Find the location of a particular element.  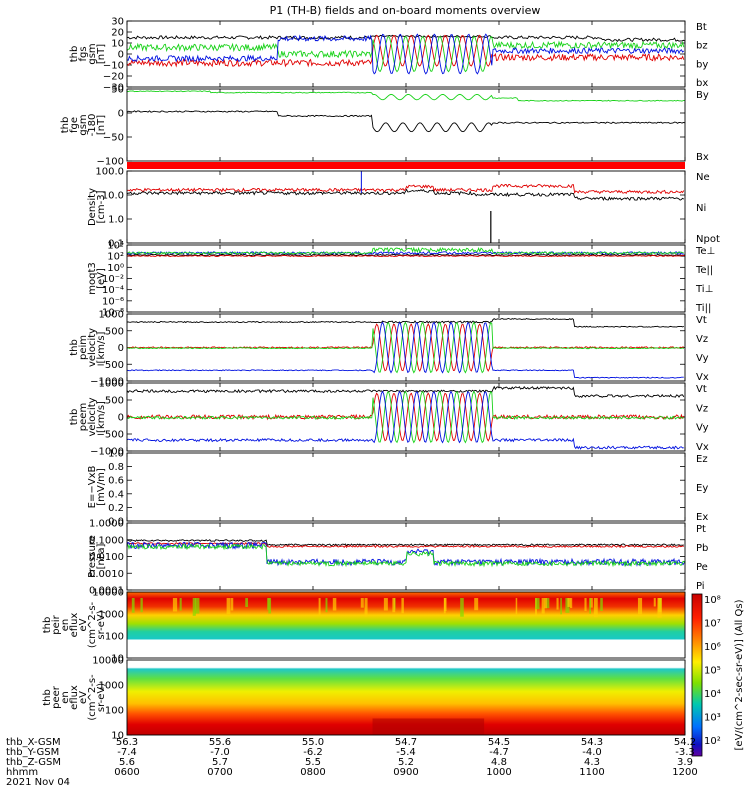

panel-peer-ylabel: eflux is located at coordinates (74, 697).